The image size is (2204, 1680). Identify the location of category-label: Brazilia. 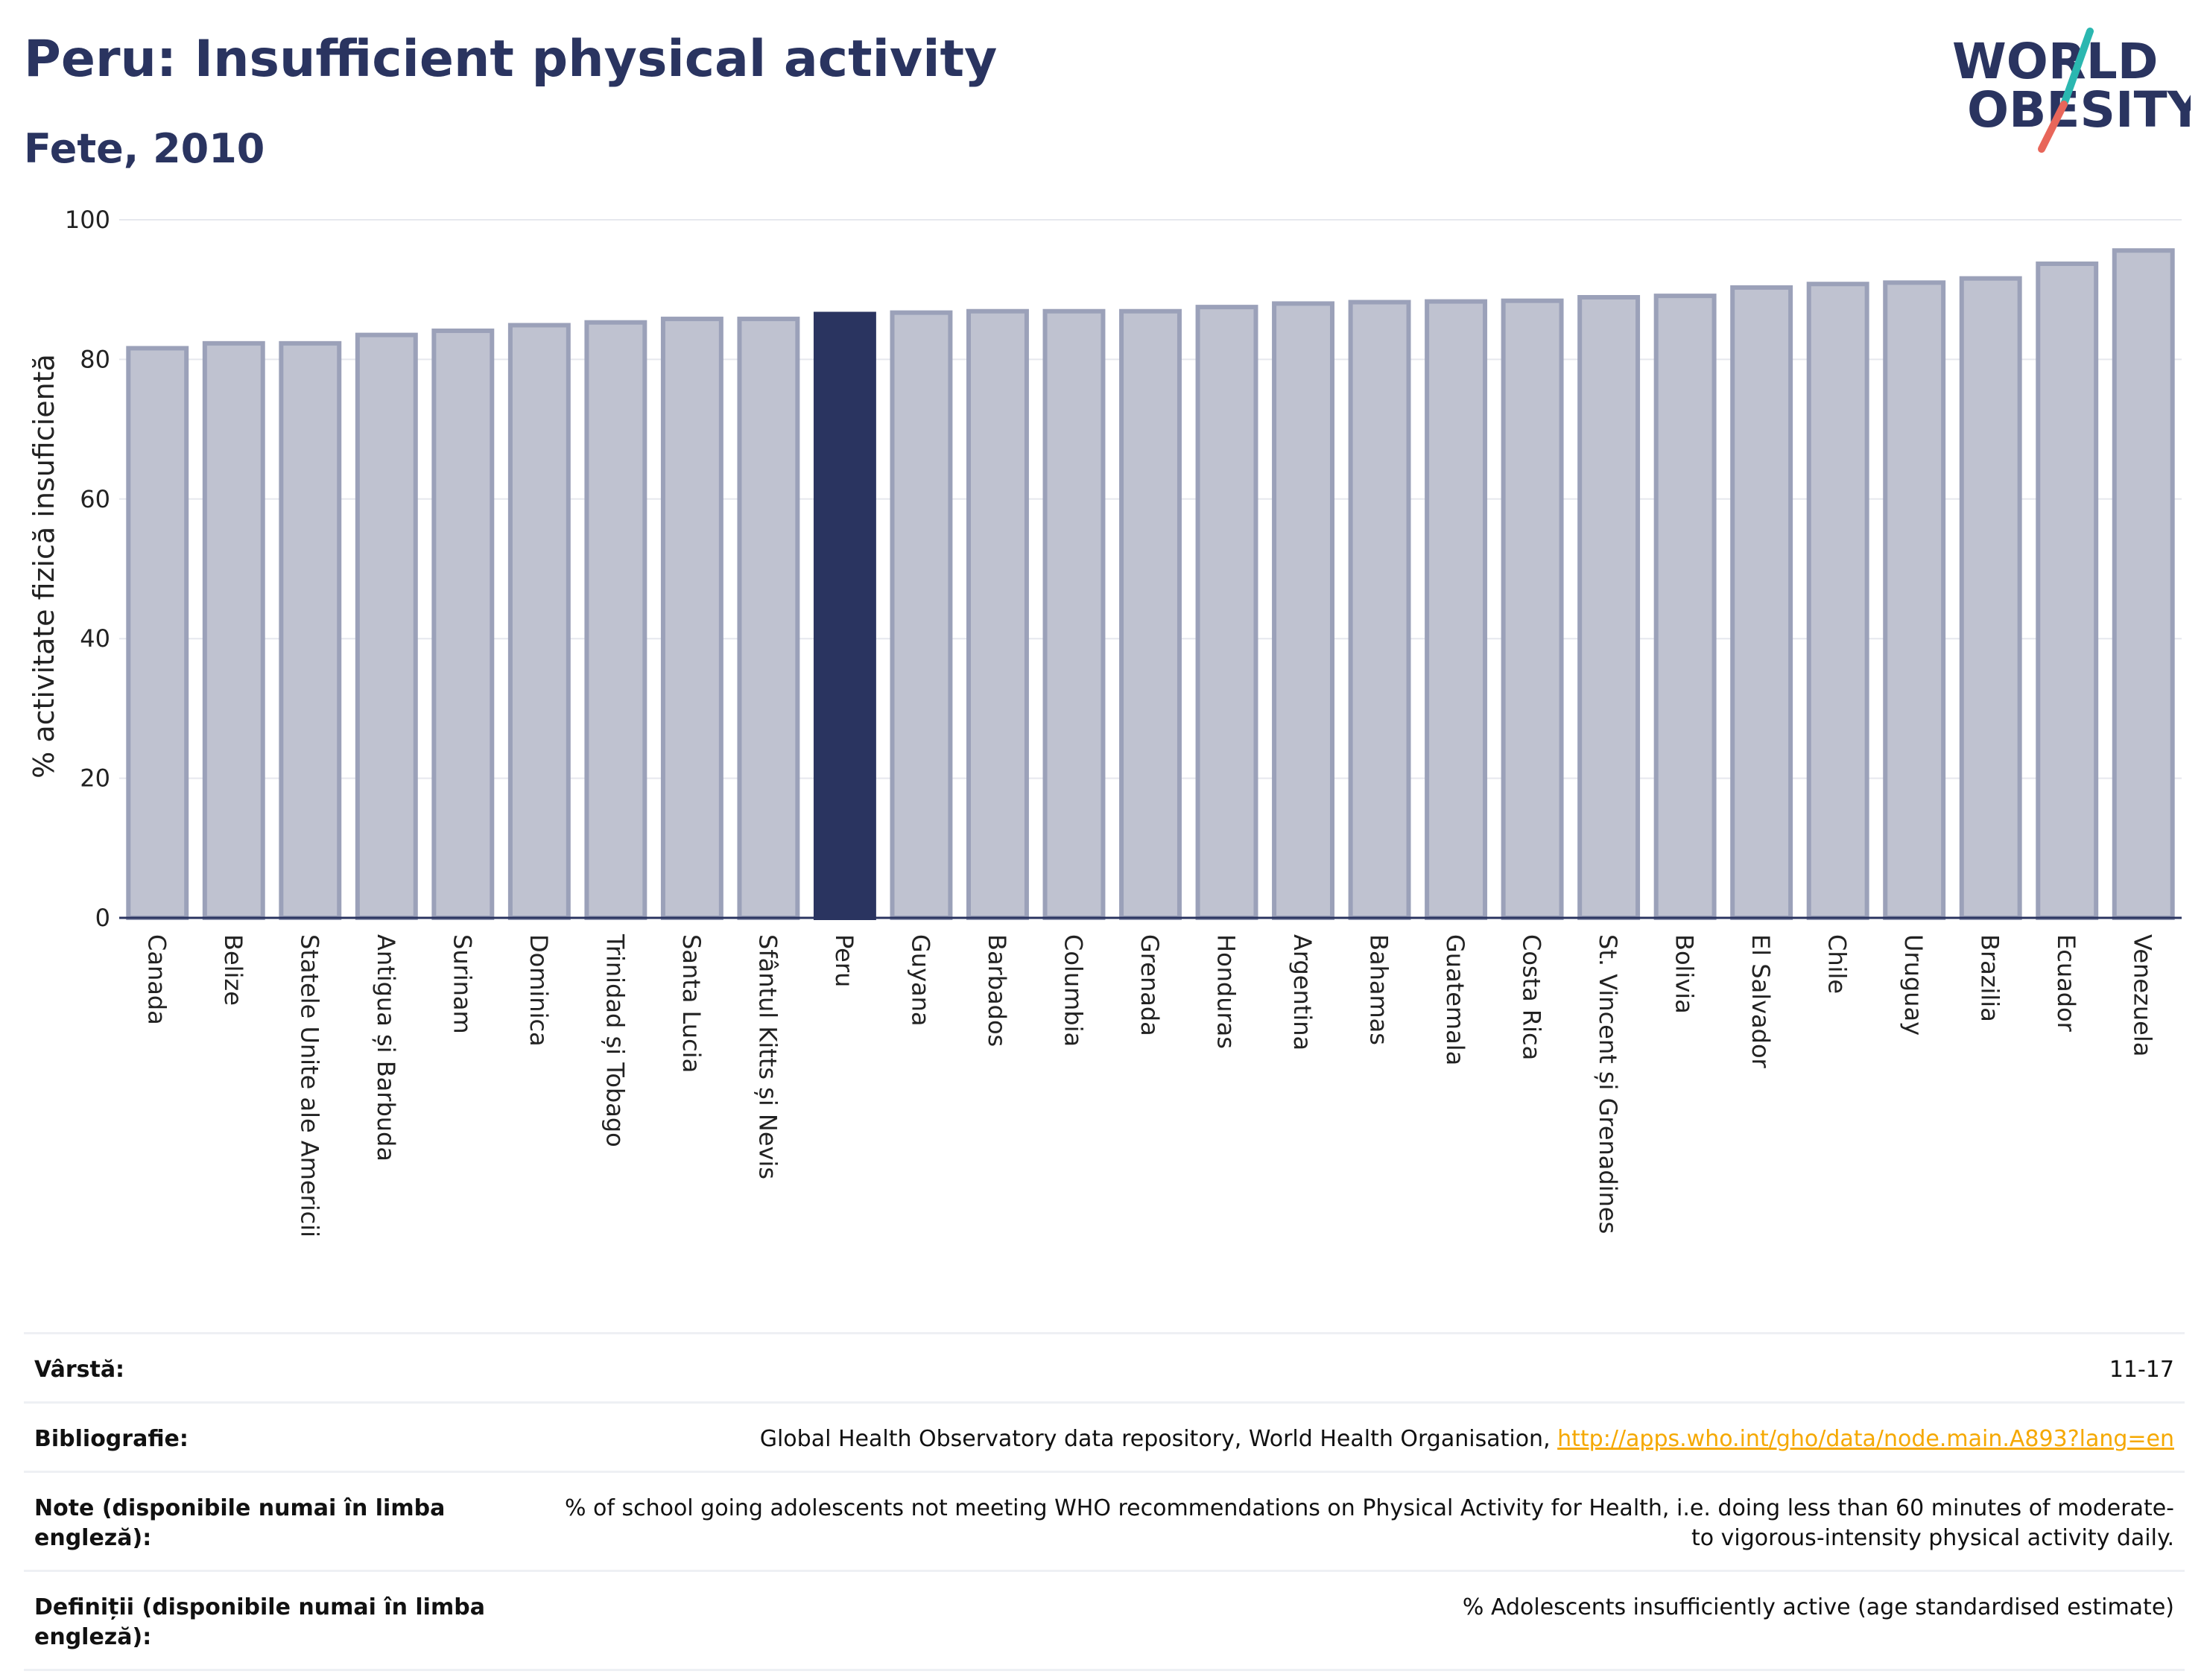
(1990, 978).